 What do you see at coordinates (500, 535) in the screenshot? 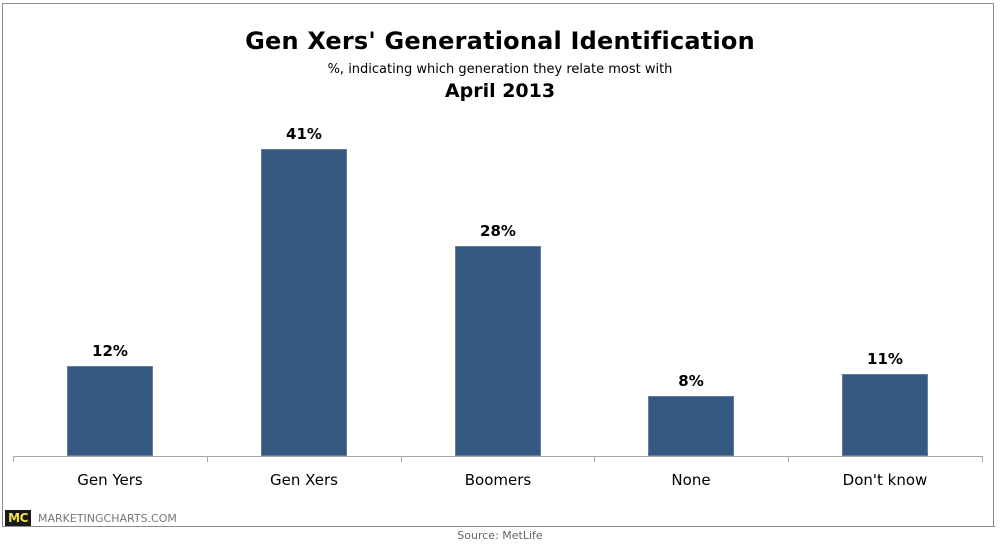
I see `source-note: Source: MetLife` at bounding box center [500, 535].